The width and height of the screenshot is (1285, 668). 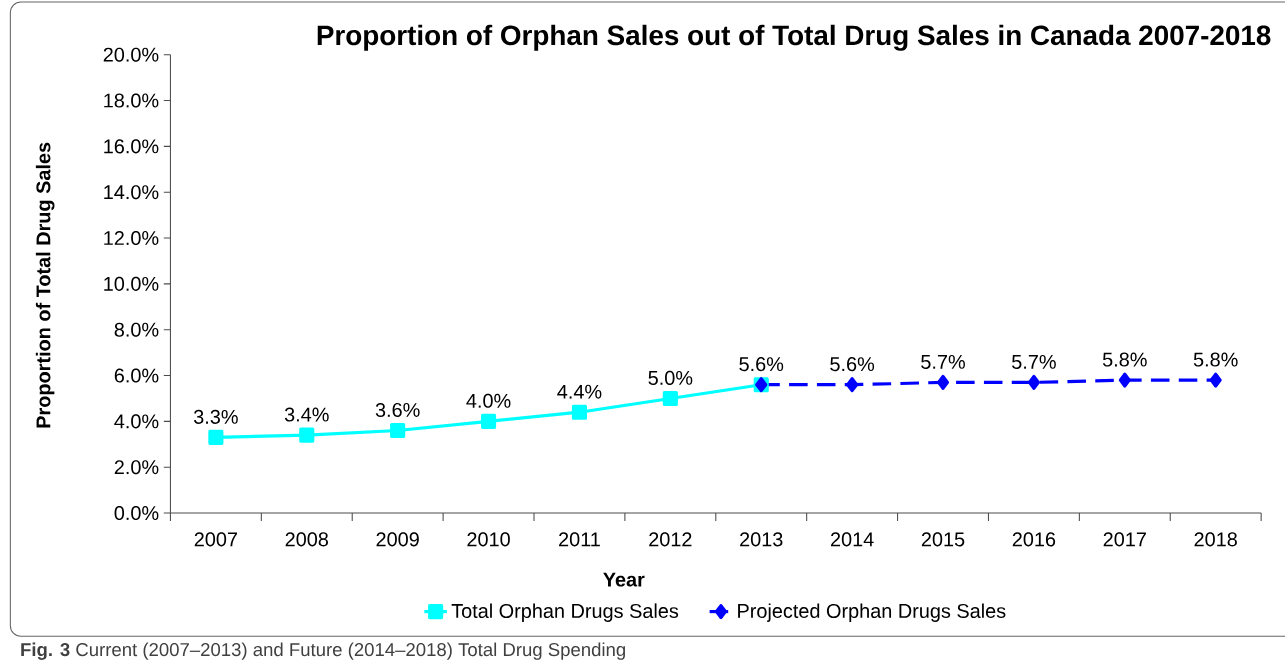 I want to click on y-tick-label: 8.0%, so click(x=136, y=329).